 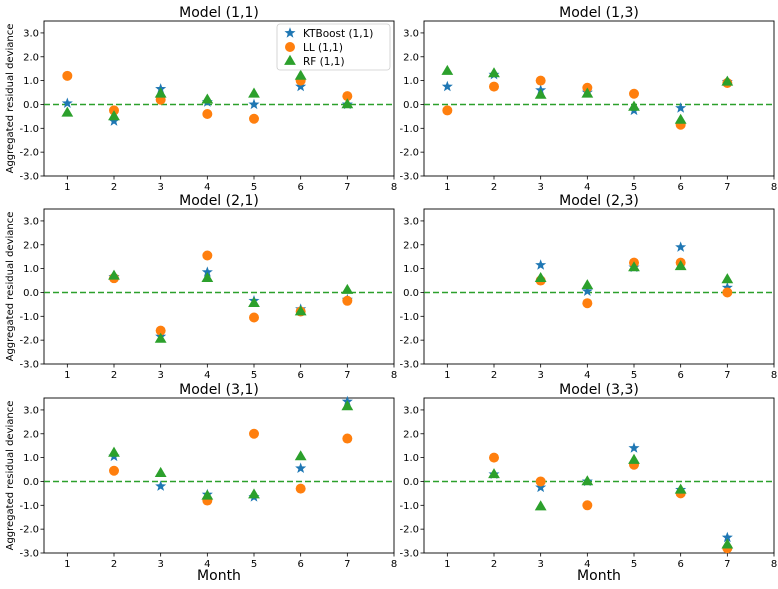 What do you see at coordinates (333, 47) in the screenshot?
I see `legend-box` at bounding box center [333, 47].